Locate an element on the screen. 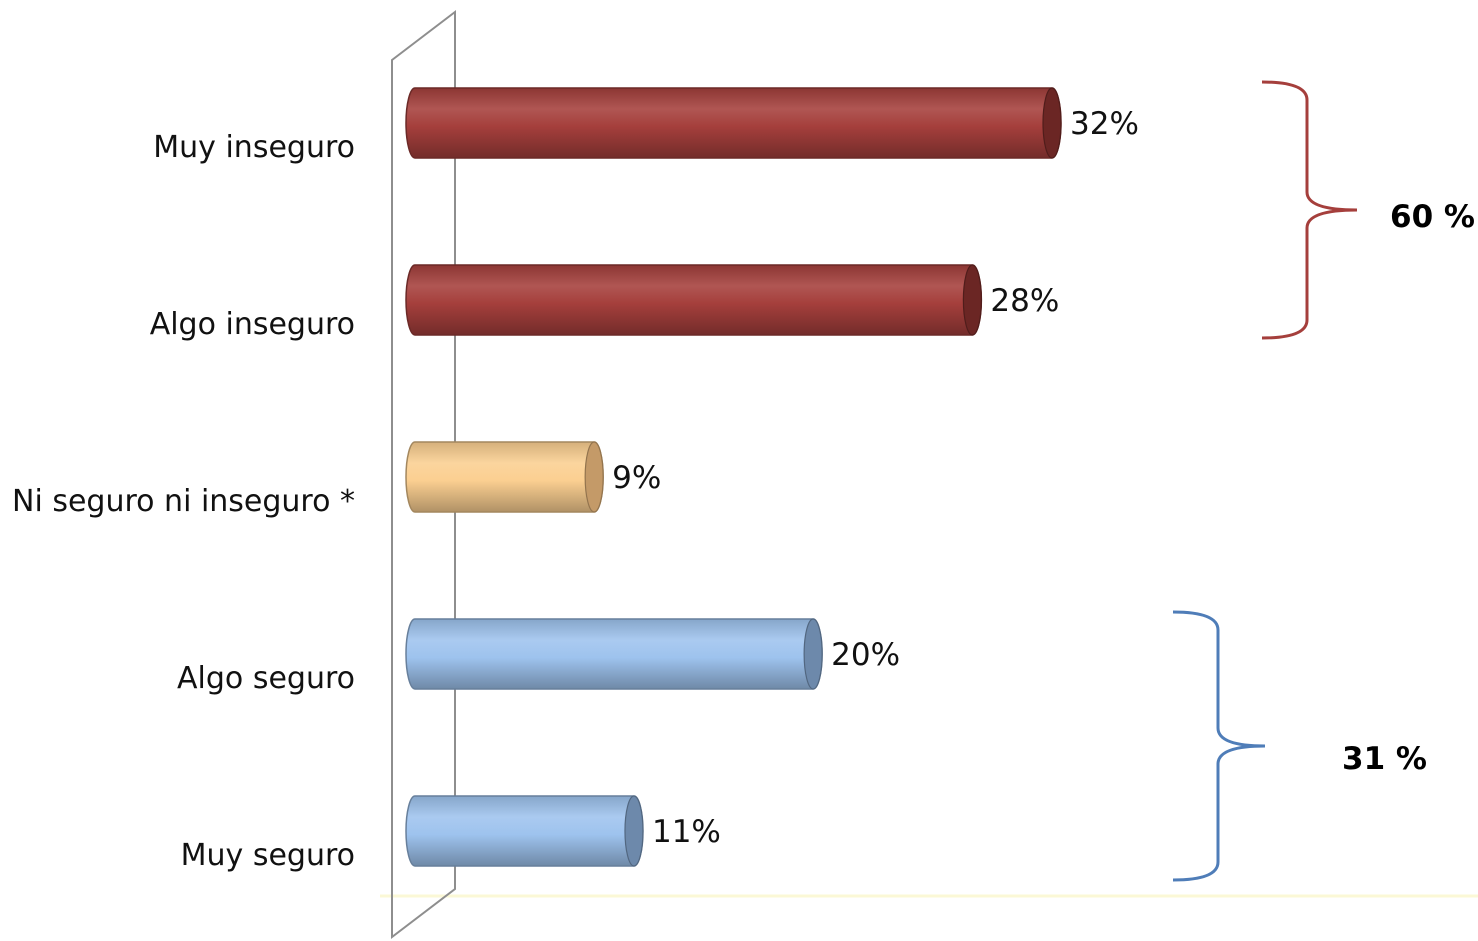 The height and width of the screenshot is (941, 1478). value-label: 9% is located at coordinates (636, 478).